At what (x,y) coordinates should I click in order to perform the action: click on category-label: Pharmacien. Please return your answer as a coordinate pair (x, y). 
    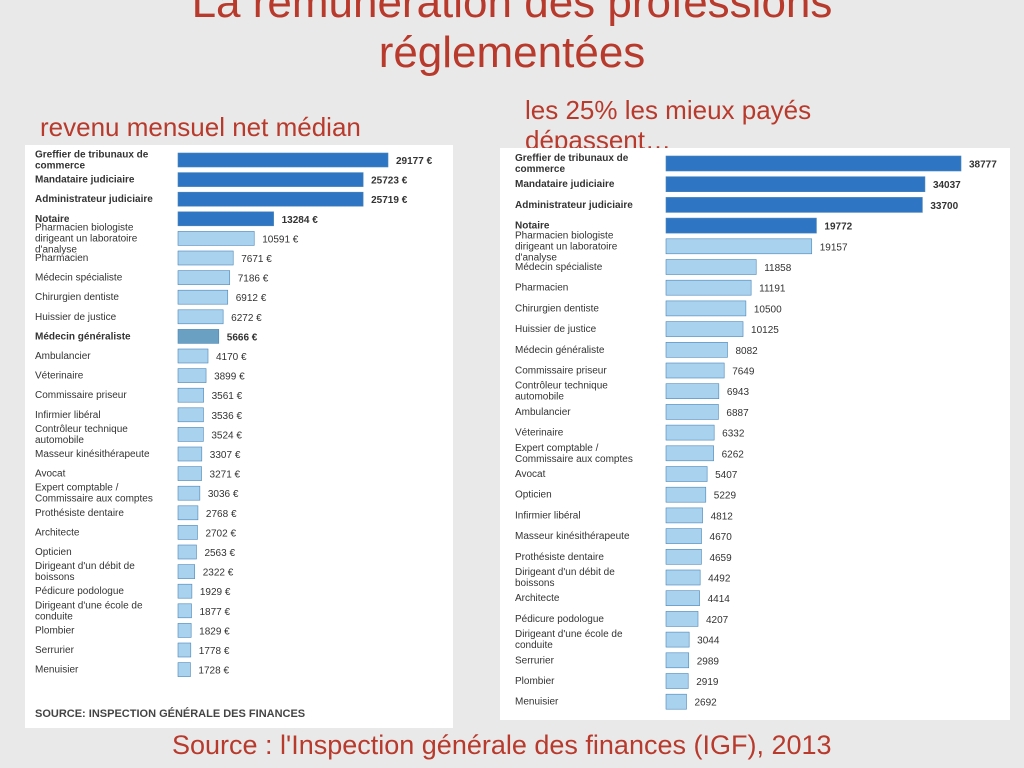
    Looking at the image, I should click on (541, 288).